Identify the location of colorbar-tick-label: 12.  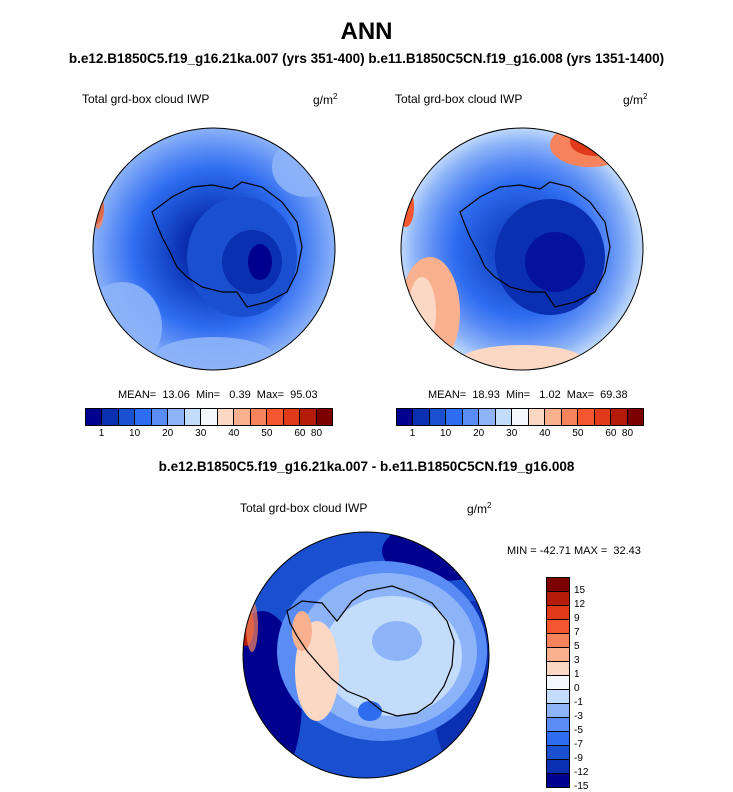
(580, 604).